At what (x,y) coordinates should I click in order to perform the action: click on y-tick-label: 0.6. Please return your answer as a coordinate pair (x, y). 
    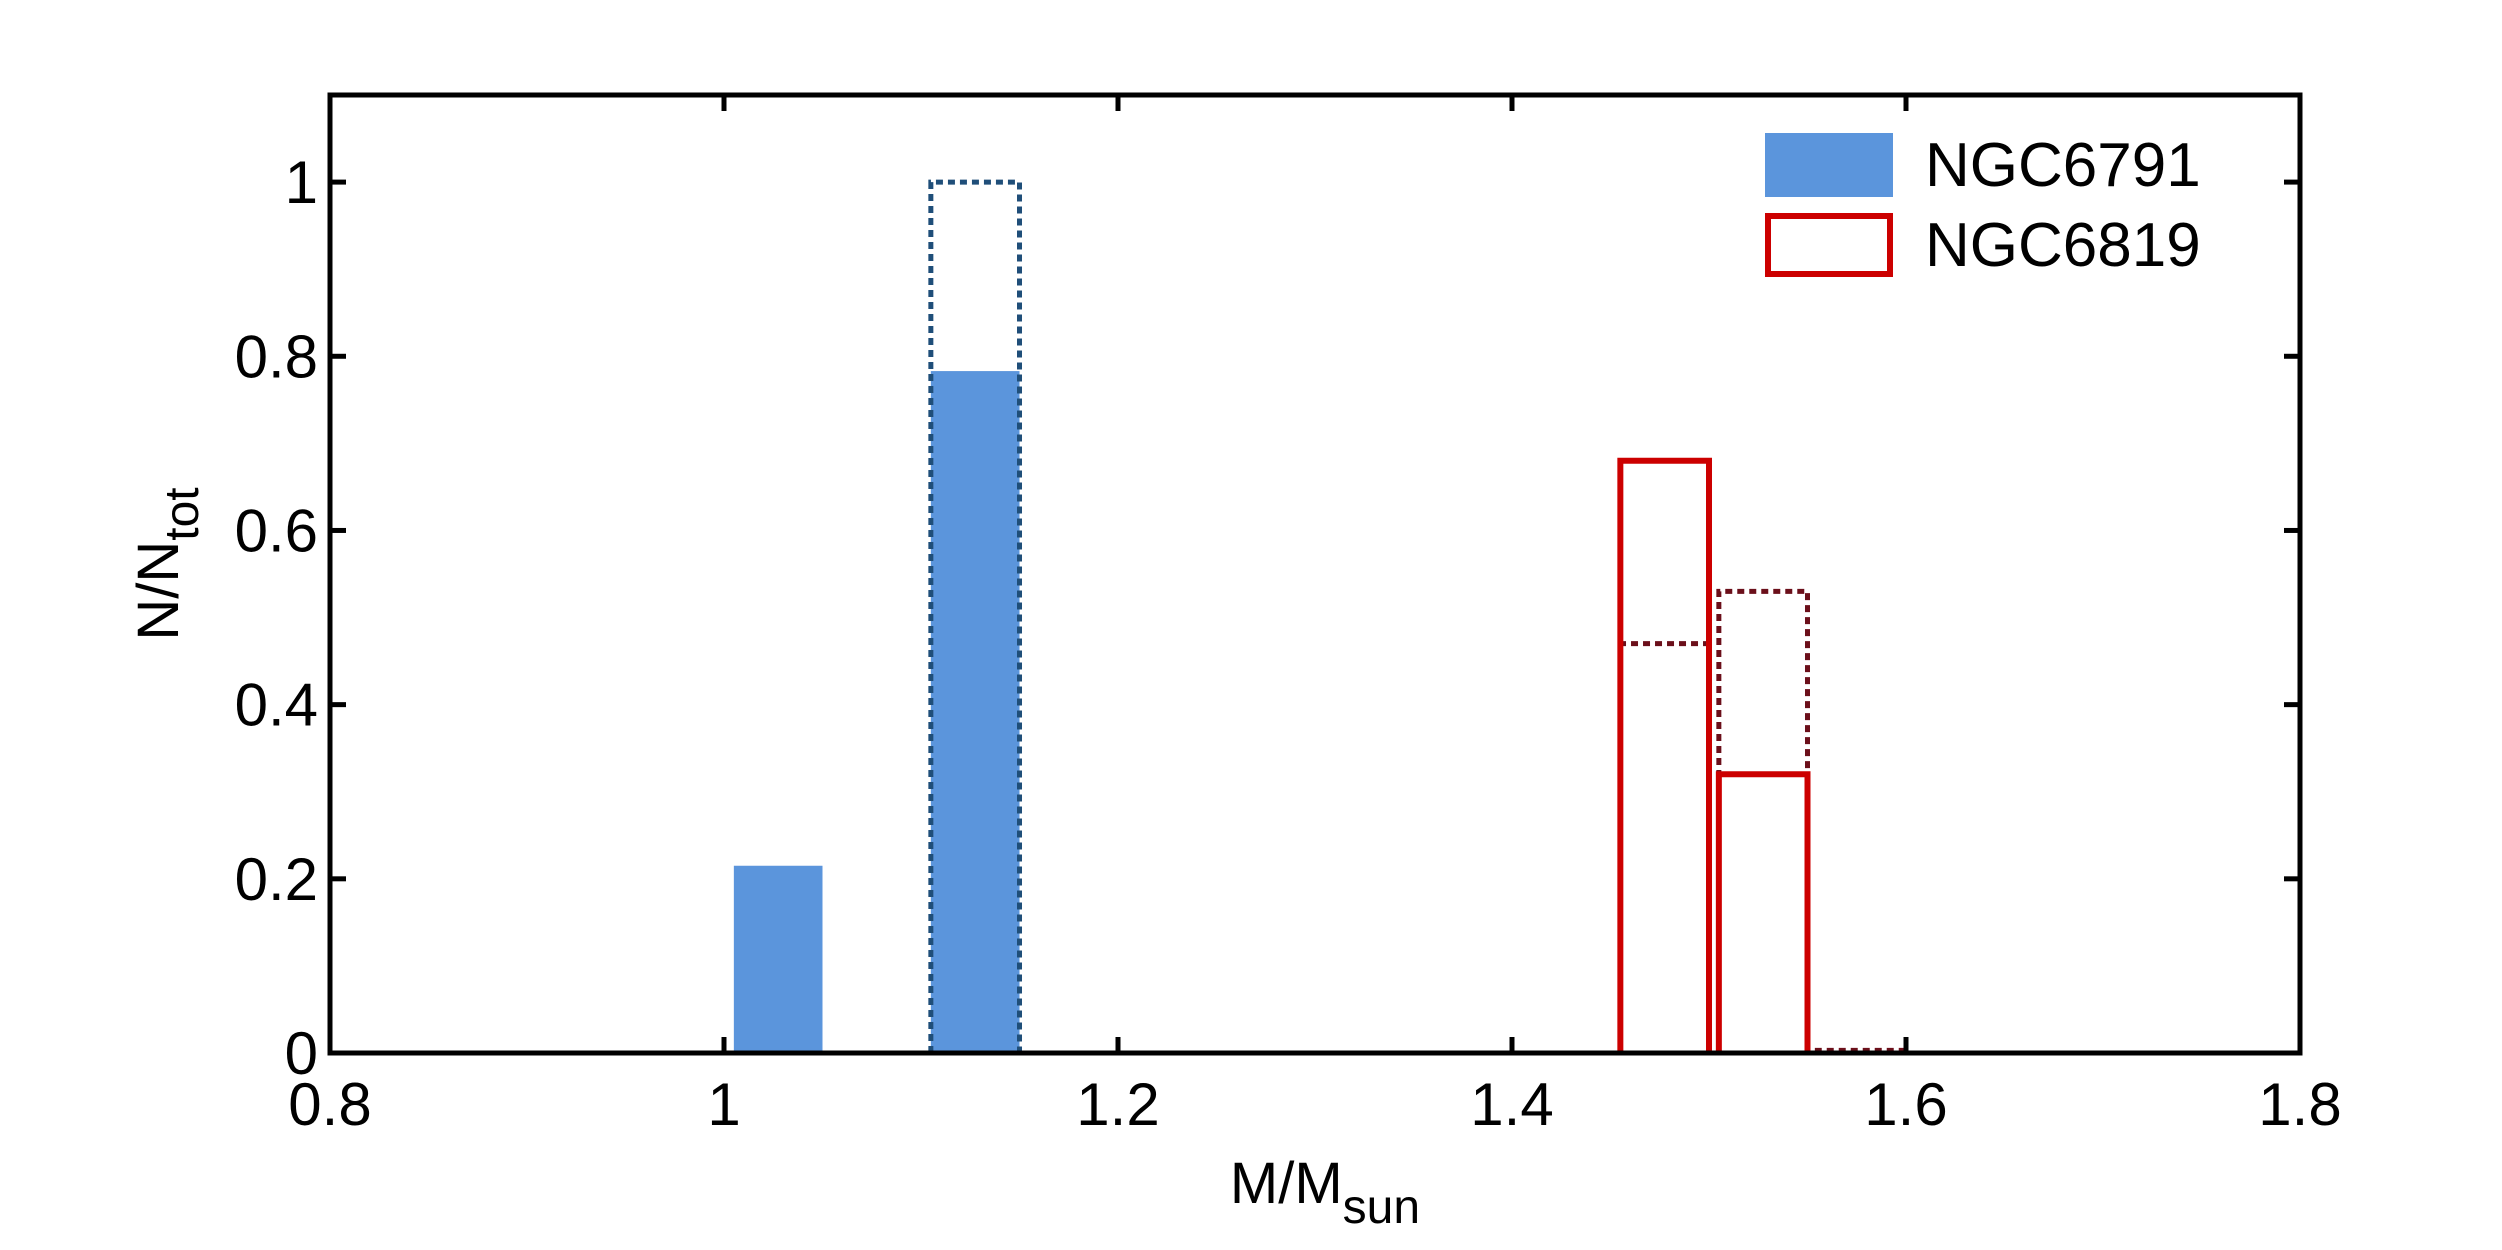
    Looking at the image, I should click on (276, 530).